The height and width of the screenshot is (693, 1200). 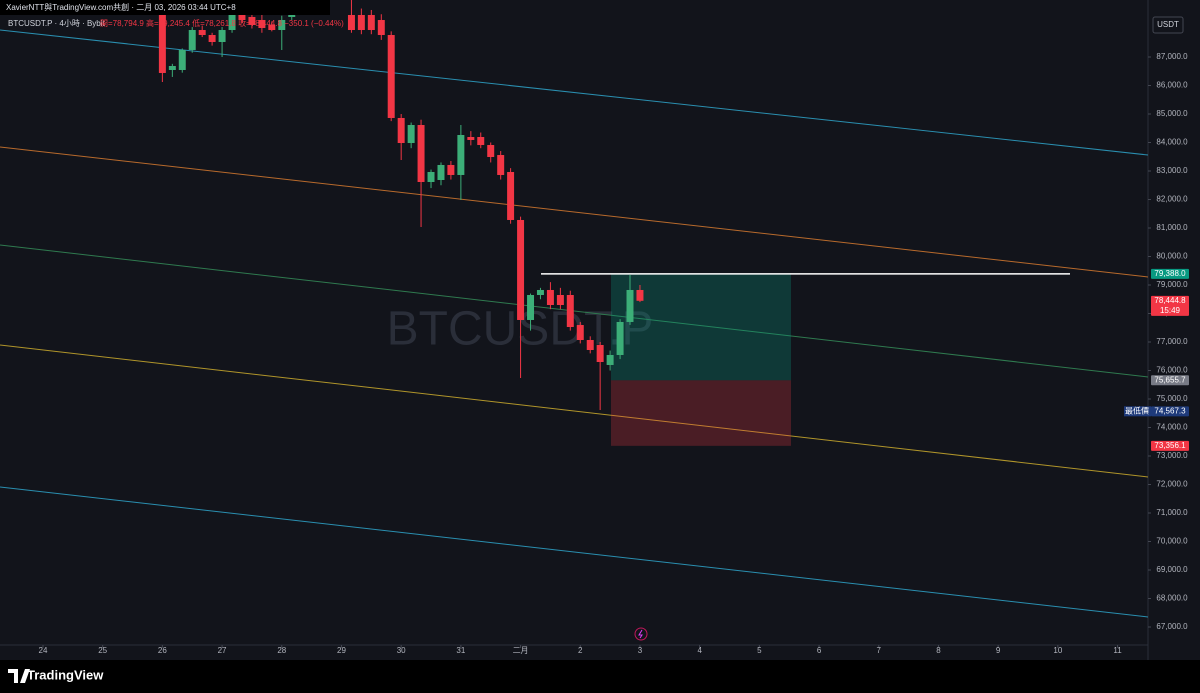 What do you see at coordinates (1057, 650) in the screenshot?
I see `x-tick-label: 10` at bounding box center [1057, 650].